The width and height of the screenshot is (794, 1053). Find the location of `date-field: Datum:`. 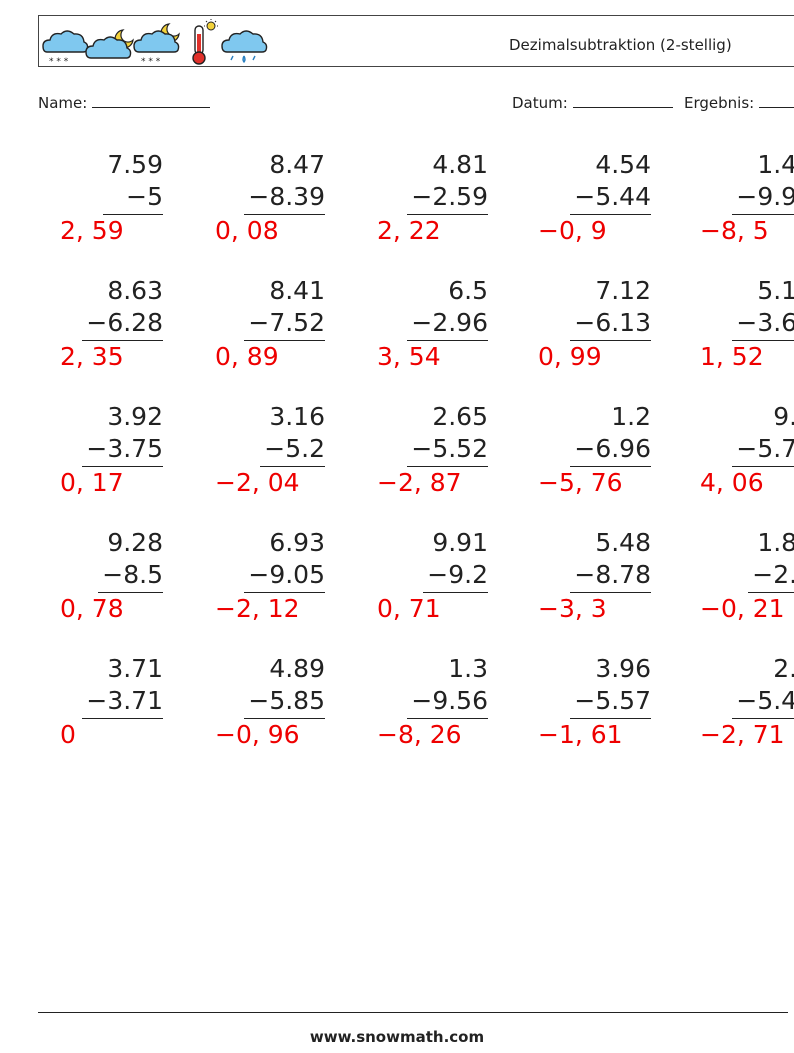

date-field: Datum: is located at coordinates (592, 102).